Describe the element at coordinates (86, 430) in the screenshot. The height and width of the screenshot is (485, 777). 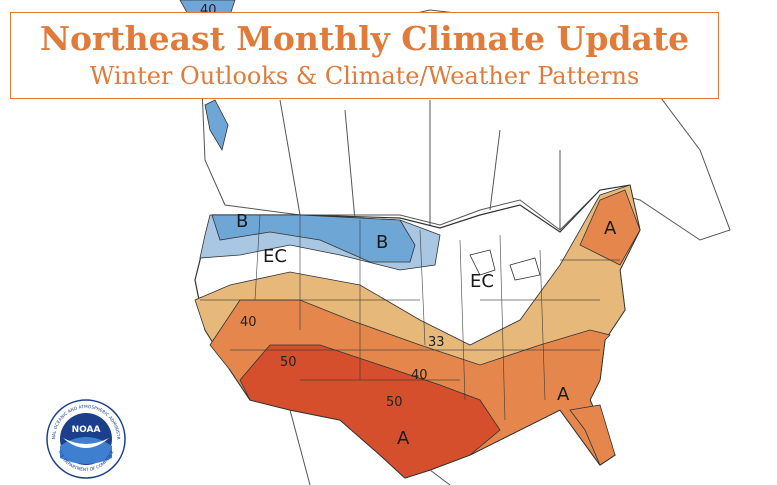
I see `noaa-logo-text: NOAA` at that location.